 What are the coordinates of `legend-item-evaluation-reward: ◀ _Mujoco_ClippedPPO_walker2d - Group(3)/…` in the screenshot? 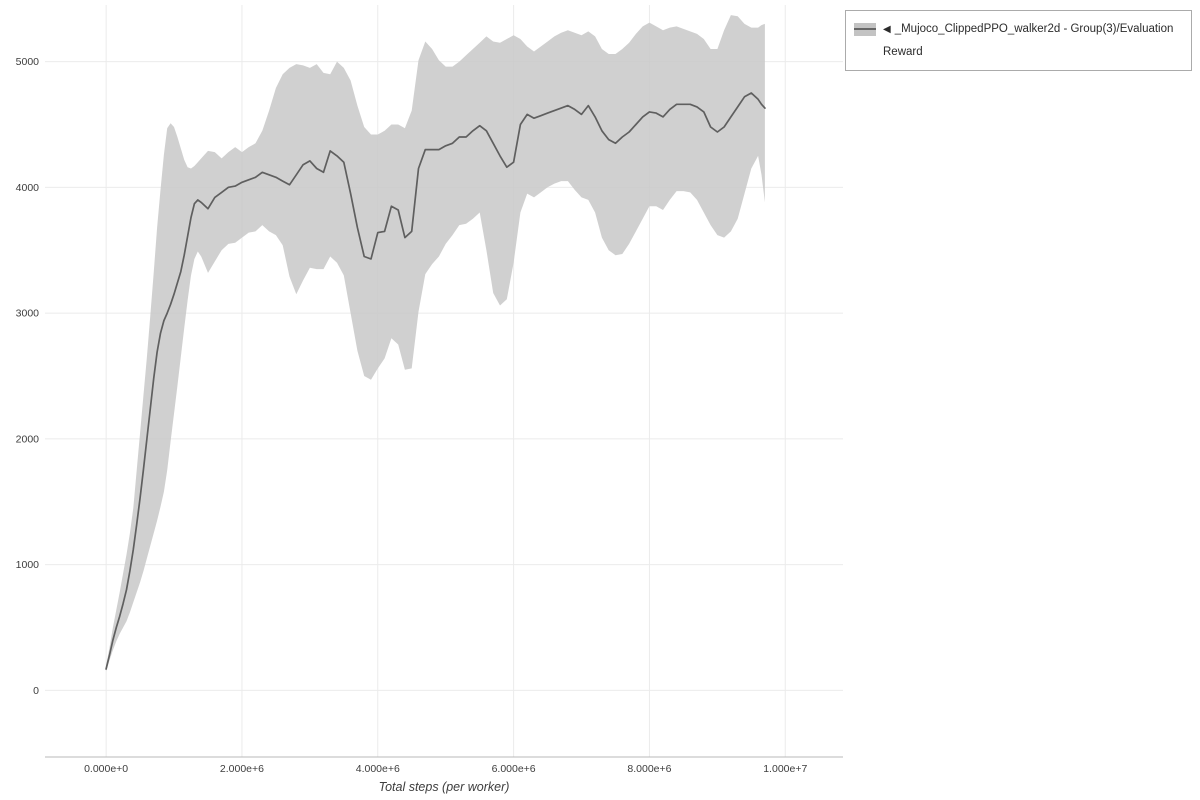 It's located at (1018, 40).